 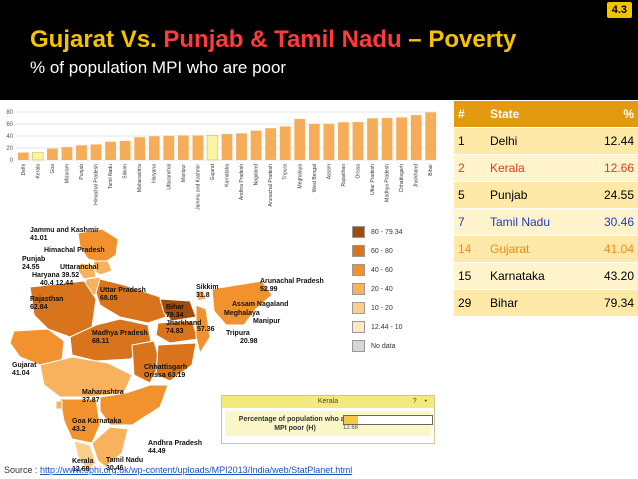 I want to click on popup-title: Kerala, so click(x=328, y=401).